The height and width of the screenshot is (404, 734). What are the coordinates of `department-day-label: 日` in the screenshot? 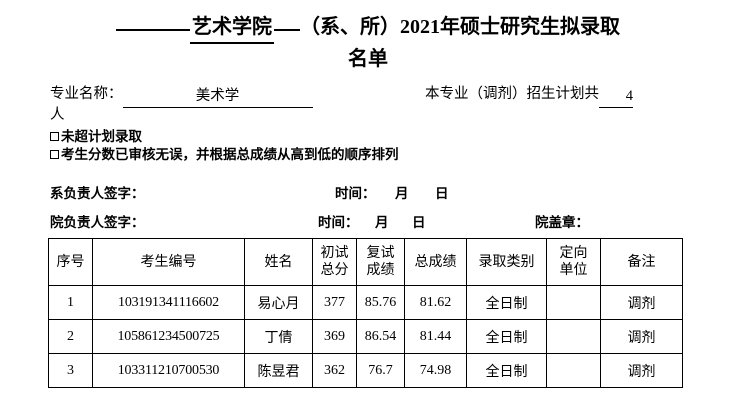 It's located at (442, 193).